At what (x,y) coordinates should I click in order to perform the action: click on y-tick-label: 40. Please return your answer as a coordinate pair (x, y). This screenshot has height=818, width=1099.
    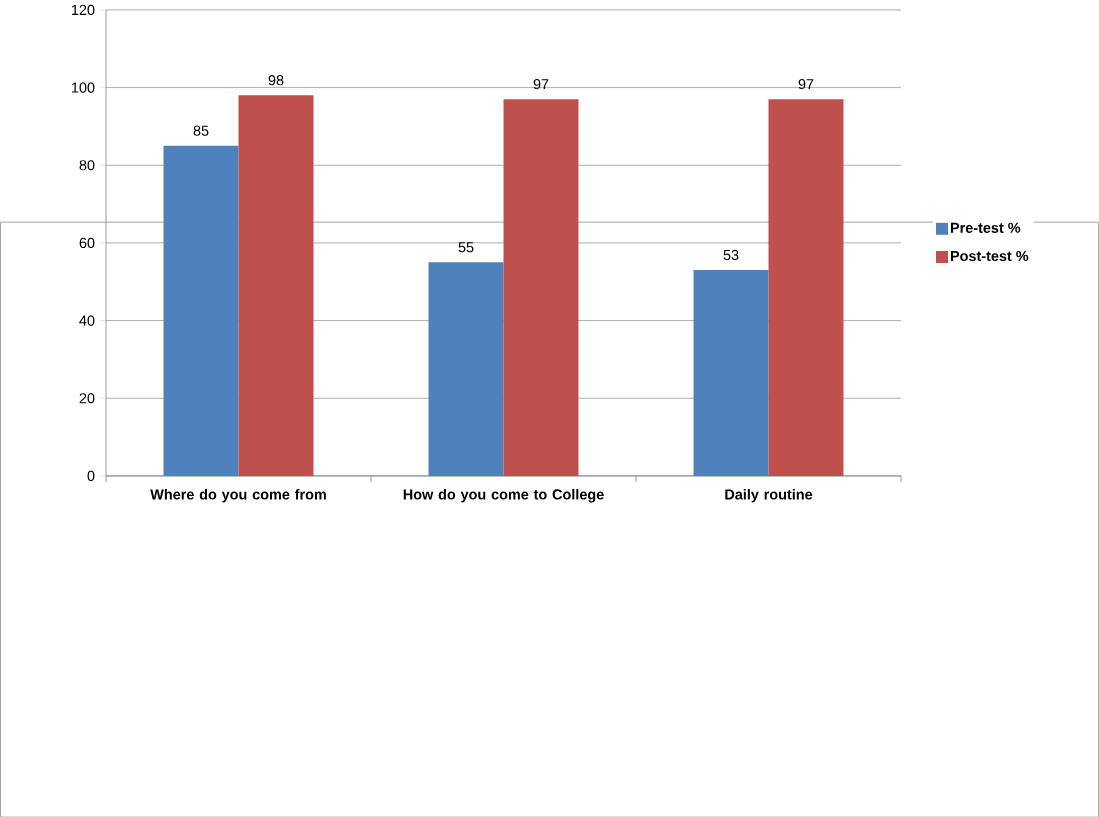
    Looking at the image, I should click on (87, 320).